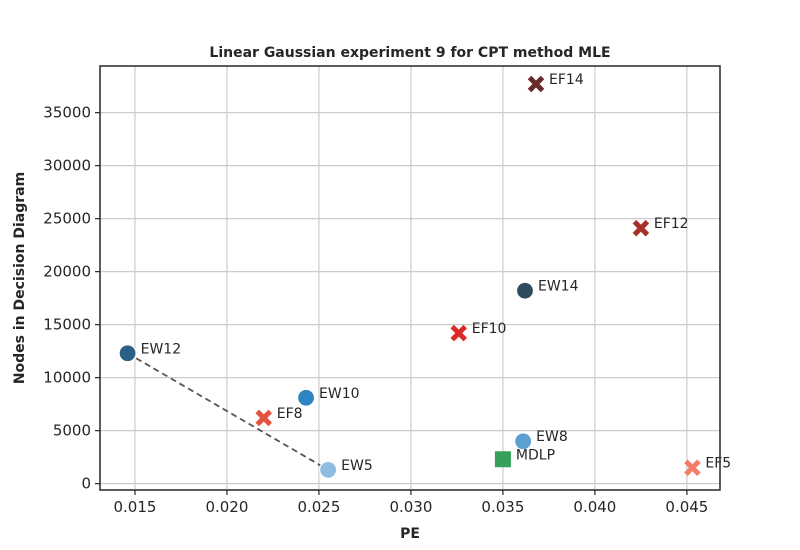 Image resolution: width=800 pixels, height=550 pixels. I want to click on y-tick-label: 5000, so click(72, 431).